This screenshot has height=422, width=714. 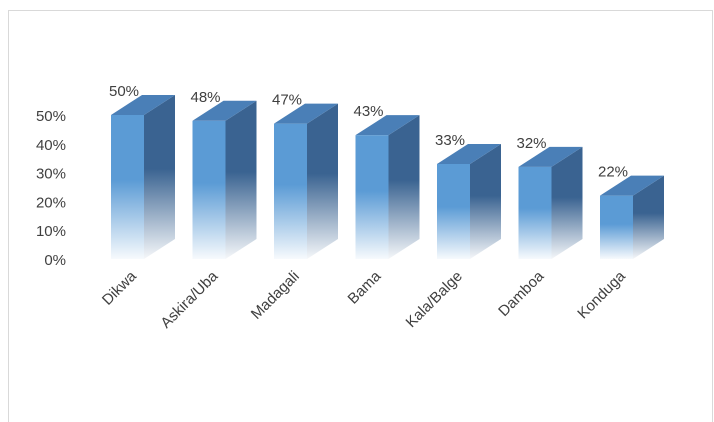 What do you see at coordinates (450, 140) in the screenshot?
I see `data-label: 33%` at bounding box center [450, 140].